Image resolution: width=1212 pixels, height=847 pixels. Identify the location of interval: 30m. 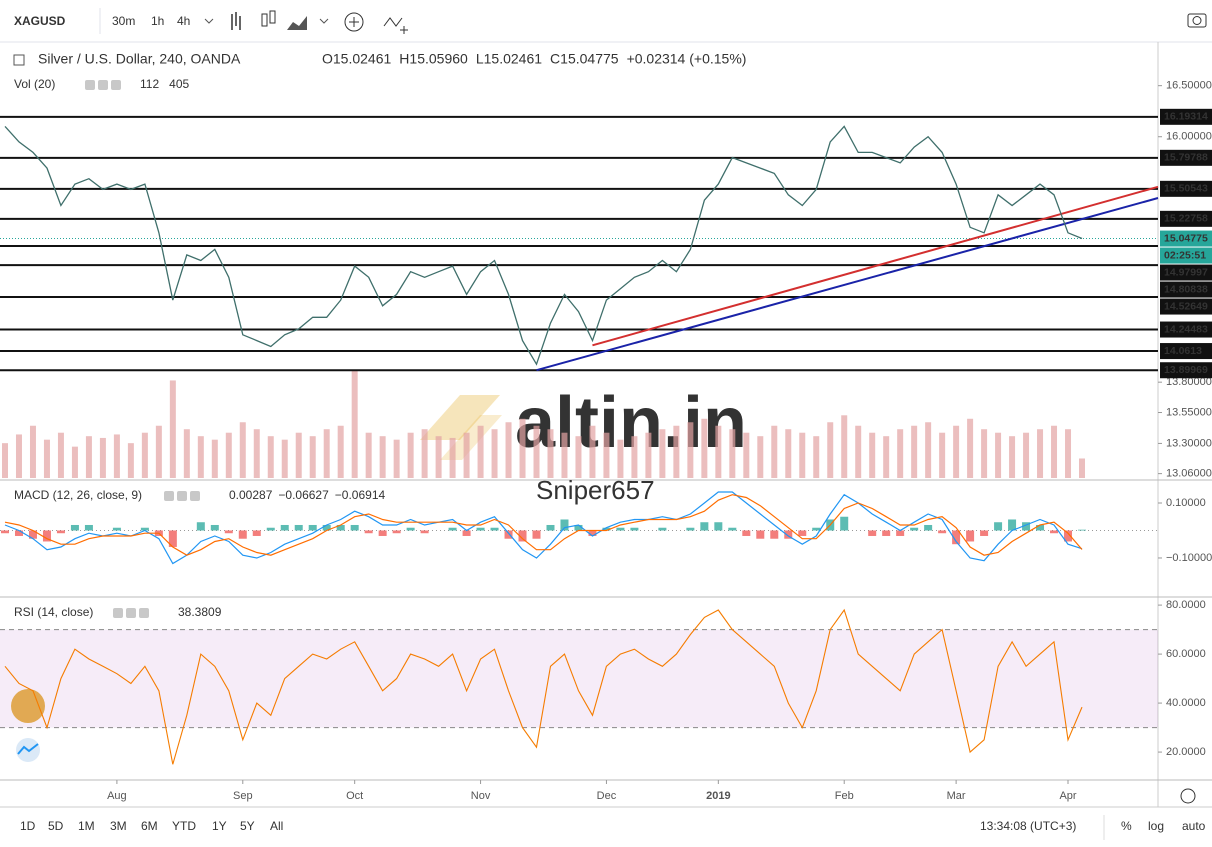
(123, 21).